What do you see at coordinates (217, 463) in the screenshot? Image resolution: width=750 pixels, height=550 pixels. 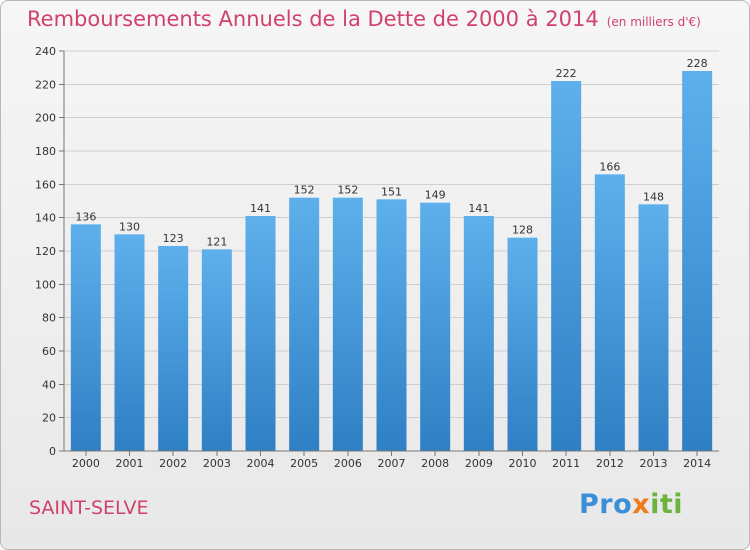 I see `x-tick-label: 2003` at bounding box center [217, 463].